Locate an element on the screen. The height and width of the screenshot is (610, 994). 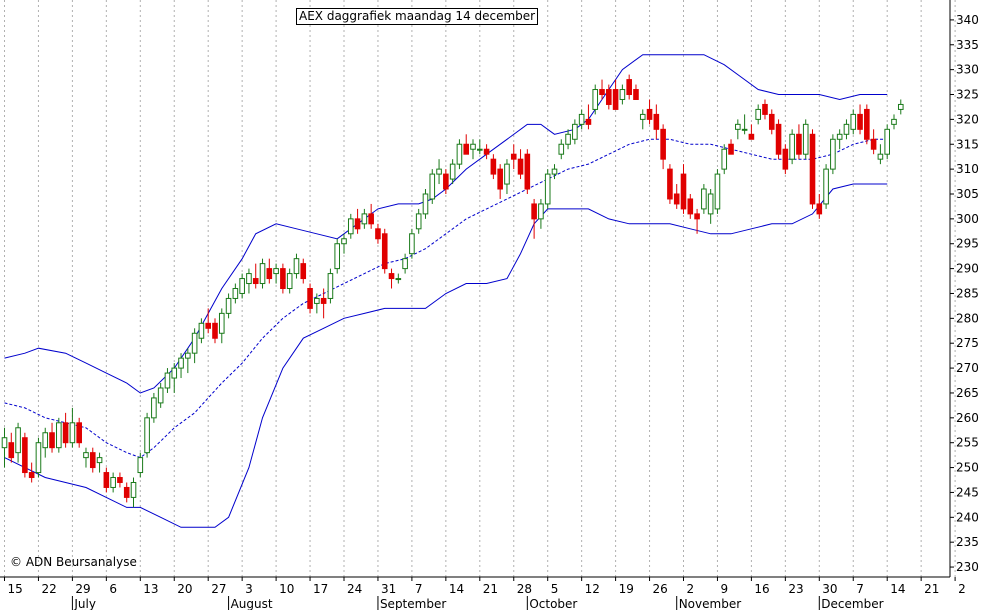
x-tick-label: 27 is located at coordinates (218, 589).